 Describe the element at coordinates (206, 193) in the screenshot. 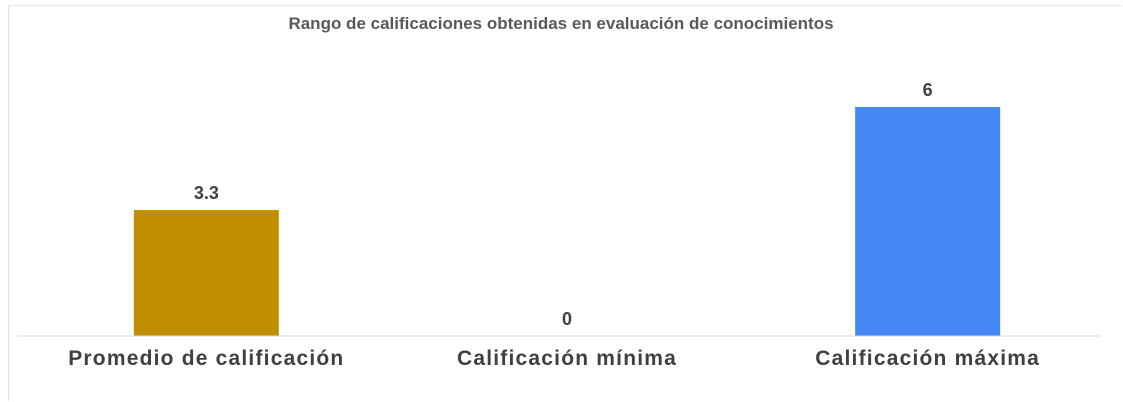

I see `data-label: 3.3` at that location.